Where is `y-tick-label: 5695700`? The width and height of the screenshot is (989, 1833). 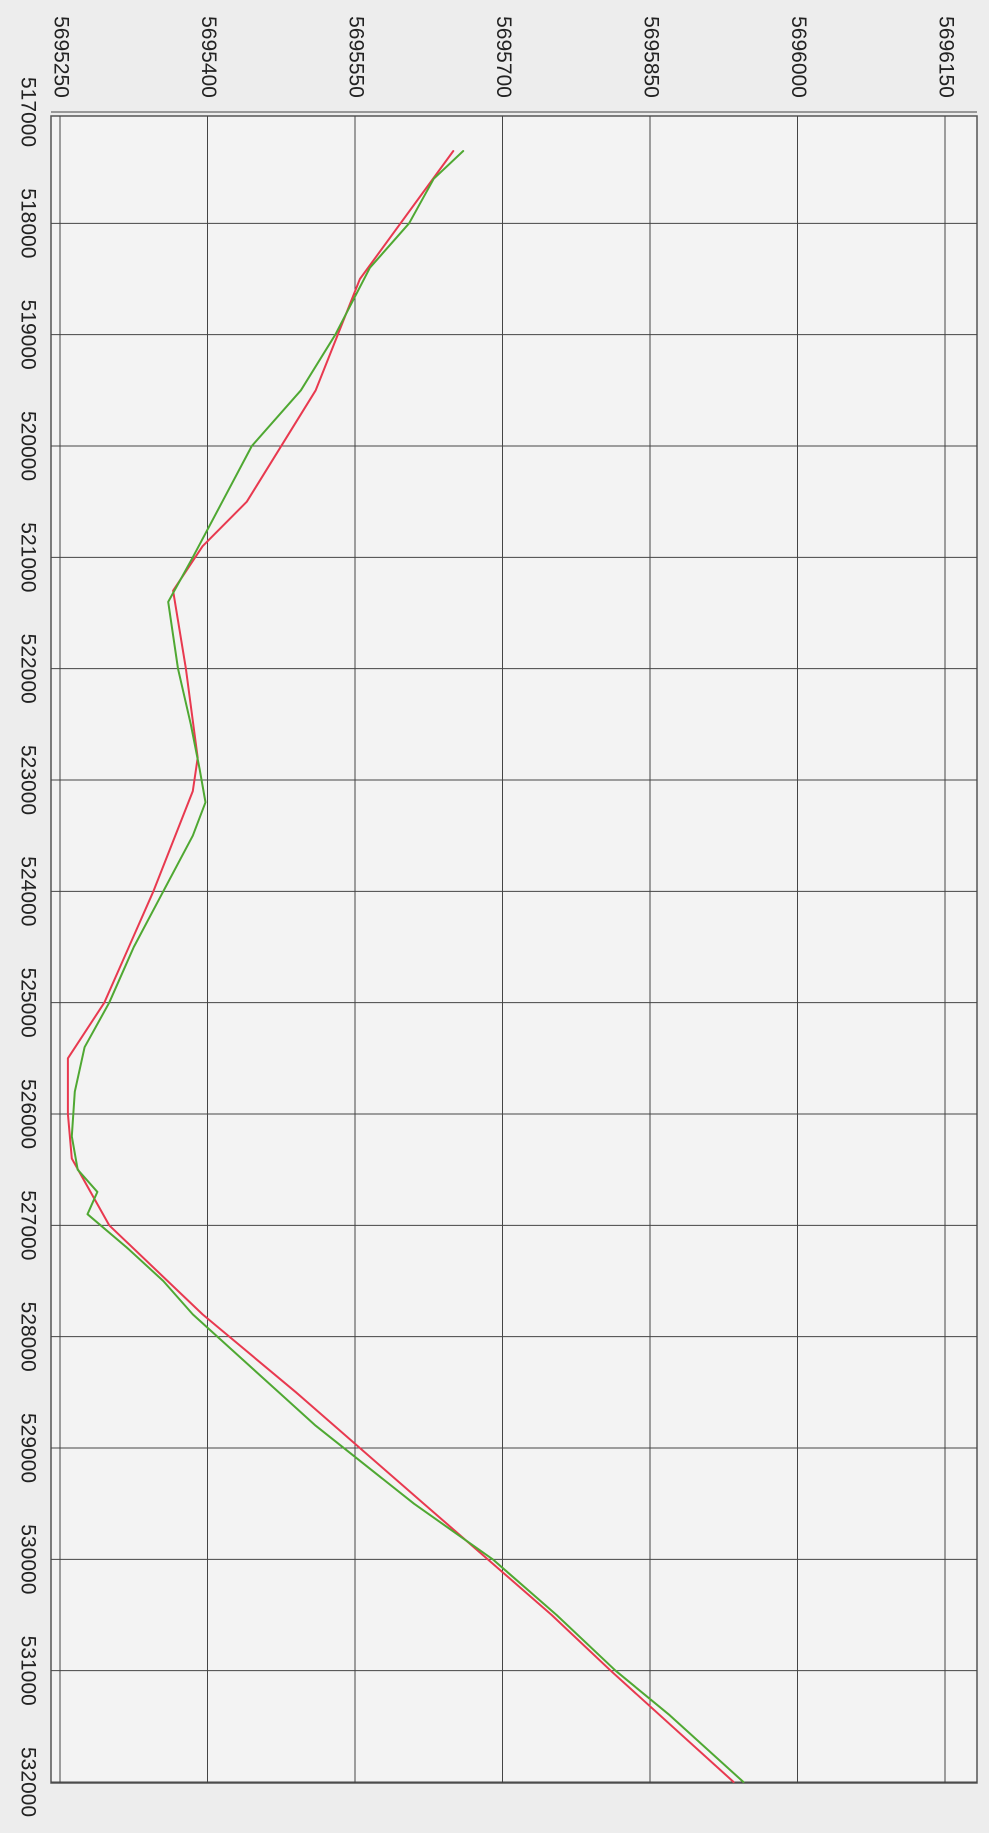
y-tick-label: 5695700 is located at coordinates (503, 57).